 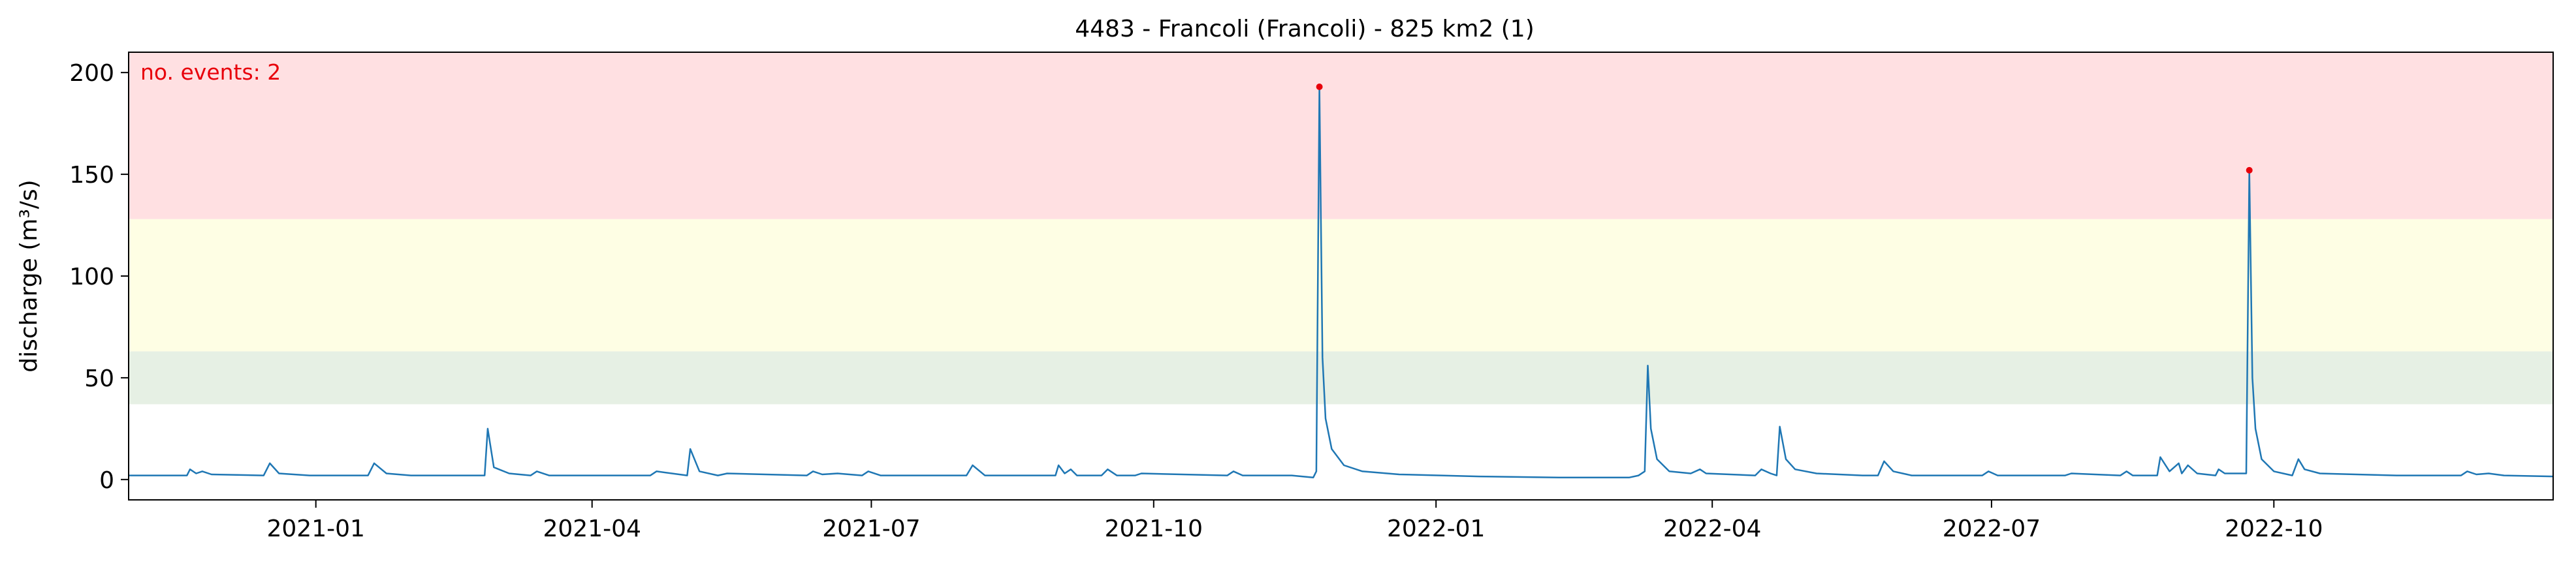 I want to click on band-low, so click(x=1341, y=378).